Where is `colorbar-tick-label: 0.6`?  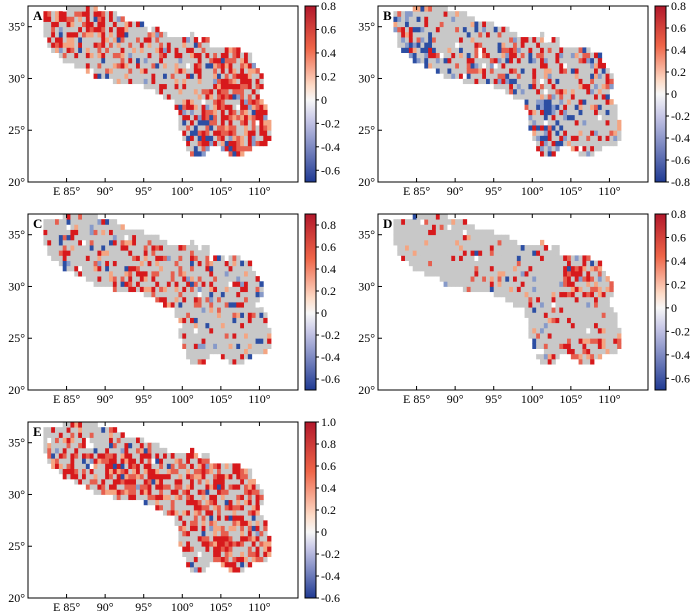
colorbar-tick-label: 0.6 is located at coordinates (678, 237).